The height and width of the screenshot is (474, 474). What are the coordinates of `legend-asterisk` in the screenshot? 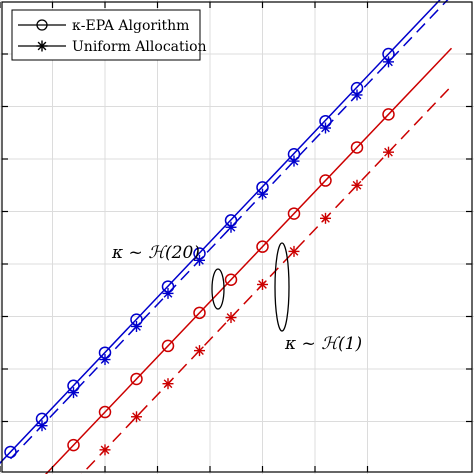 It's located at (42, 46).